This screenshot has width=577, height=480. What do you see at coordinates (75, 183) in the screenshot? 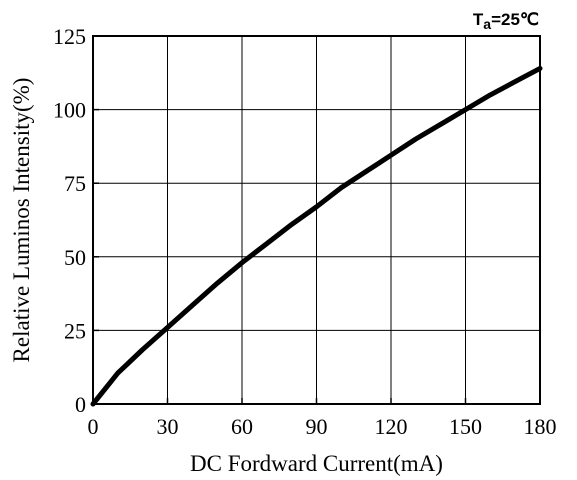
I see `y-tick-label: 75` at bounding box center [75, 183].